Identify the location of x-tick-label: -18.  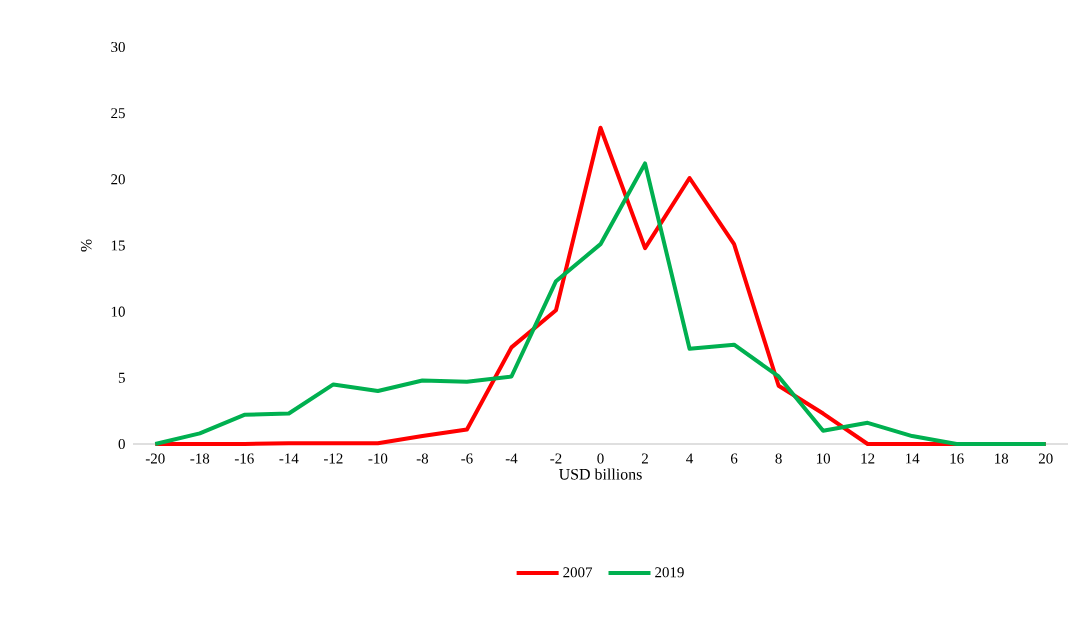
(200, 458).